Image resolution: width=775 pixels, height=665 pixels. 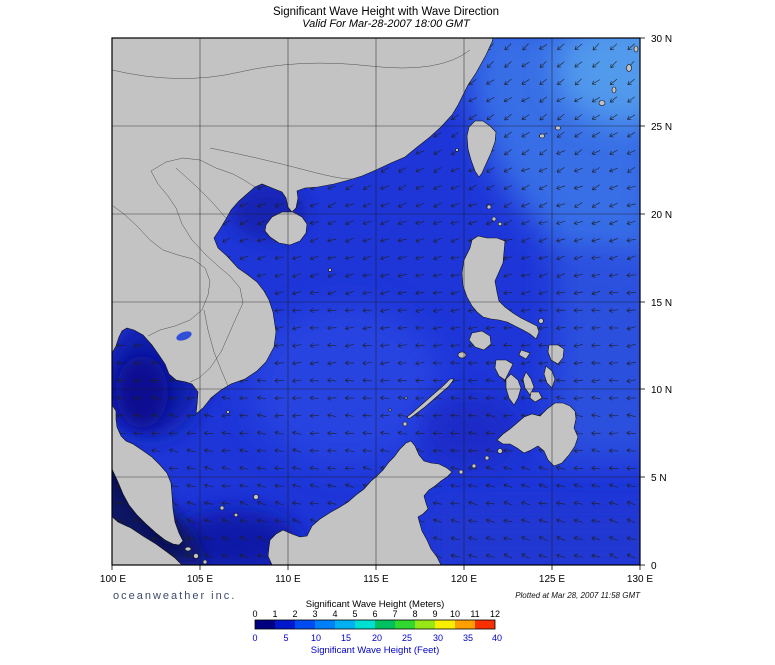 I want to click on colorbar-meters-label: Significant Wave Height (Meters), so click(x=375, y=604).